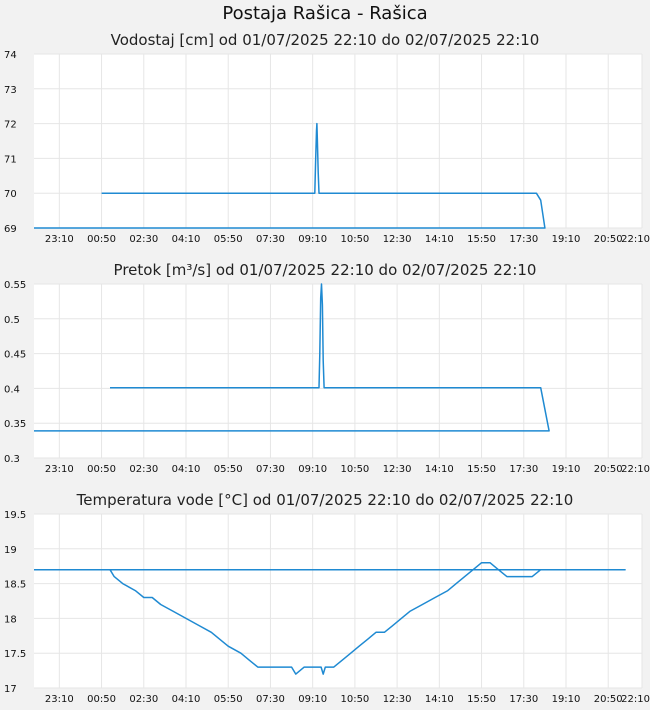 The height and width of the screenshot is (710, 650). Describe the element at coordinates (10, 55) in the screenshot. I see `y-tick-label: 74` at that location.